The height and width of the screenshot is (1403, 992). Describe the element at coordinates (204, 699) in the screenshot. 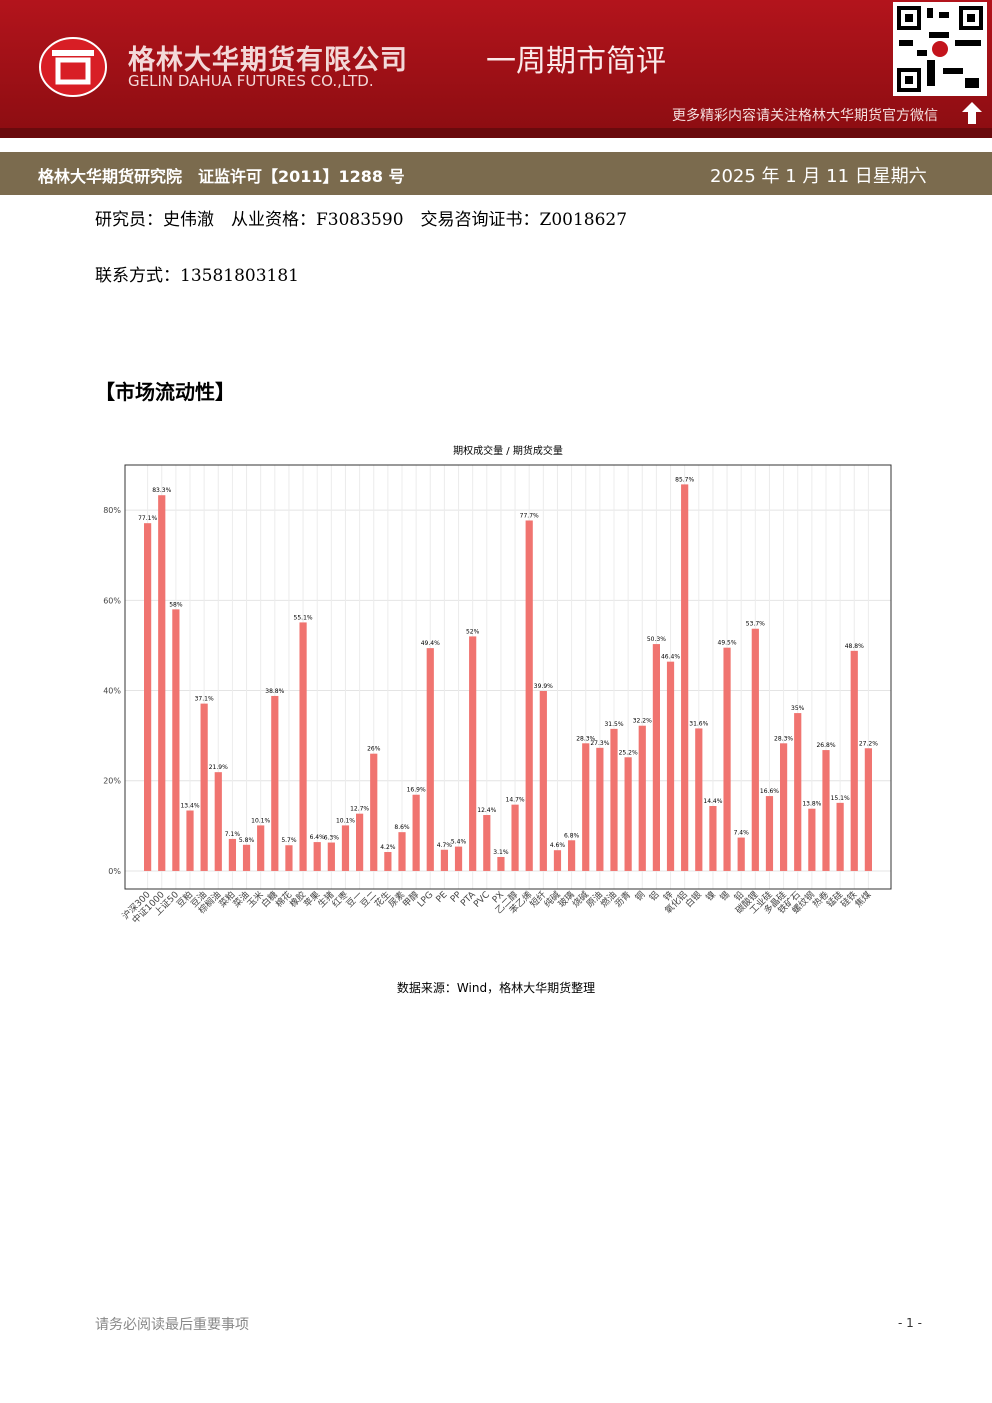

I see `value-label: 37.1%` at that location.